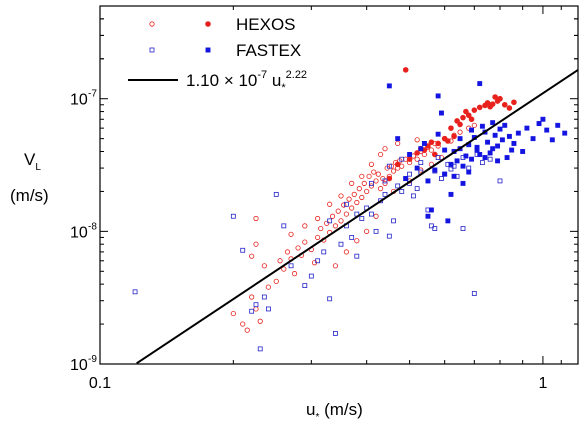 The image size is (586, 430). What do you see at coordinates (266, 24) in the screenshot?
I see `legend-label-hexos: HEXOS` at bounding box center [266, 24].